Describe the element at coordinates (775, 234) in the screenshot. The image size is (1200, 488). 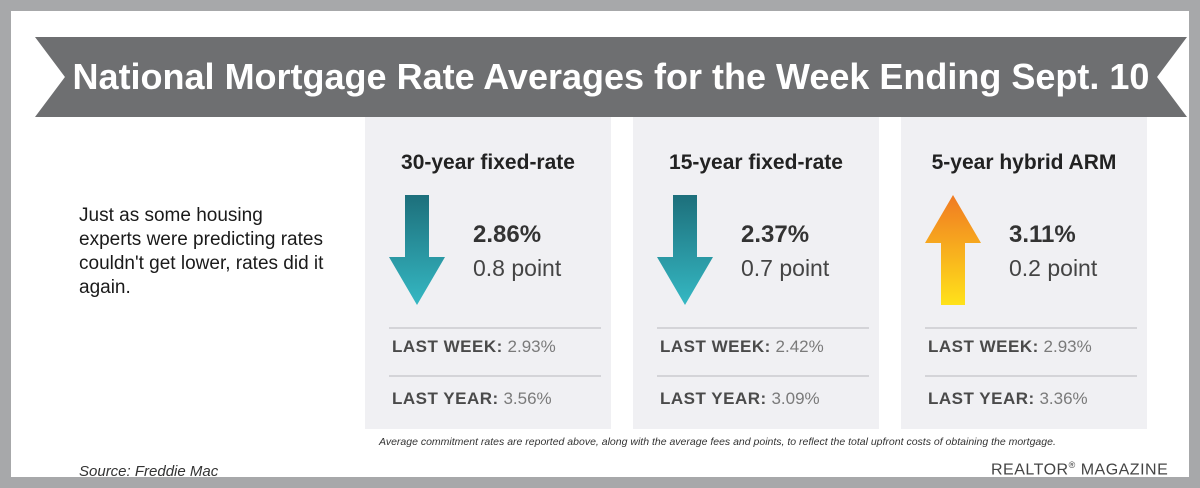
I see `current-rate: 2.37%` at that location.